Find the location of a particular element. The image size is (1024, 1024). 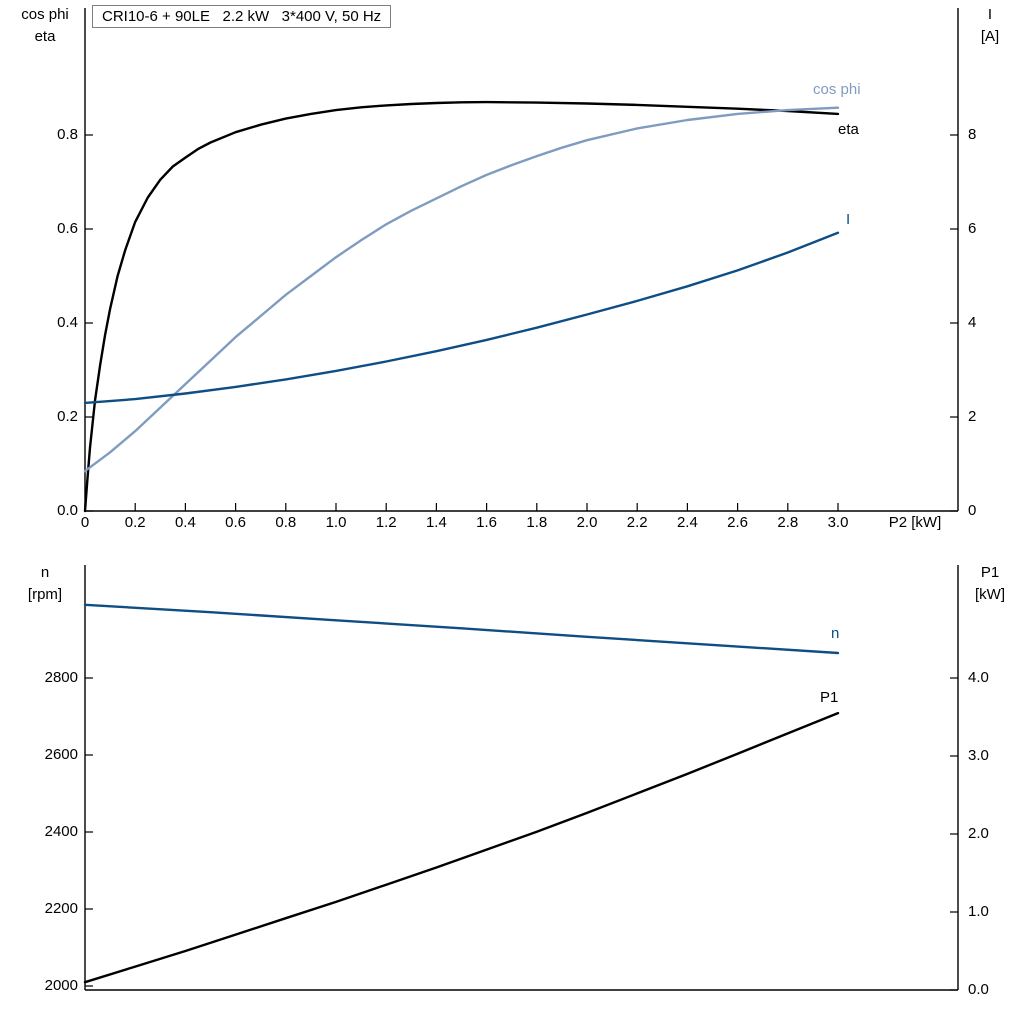

n-curve is located at coordinates (461, 629).